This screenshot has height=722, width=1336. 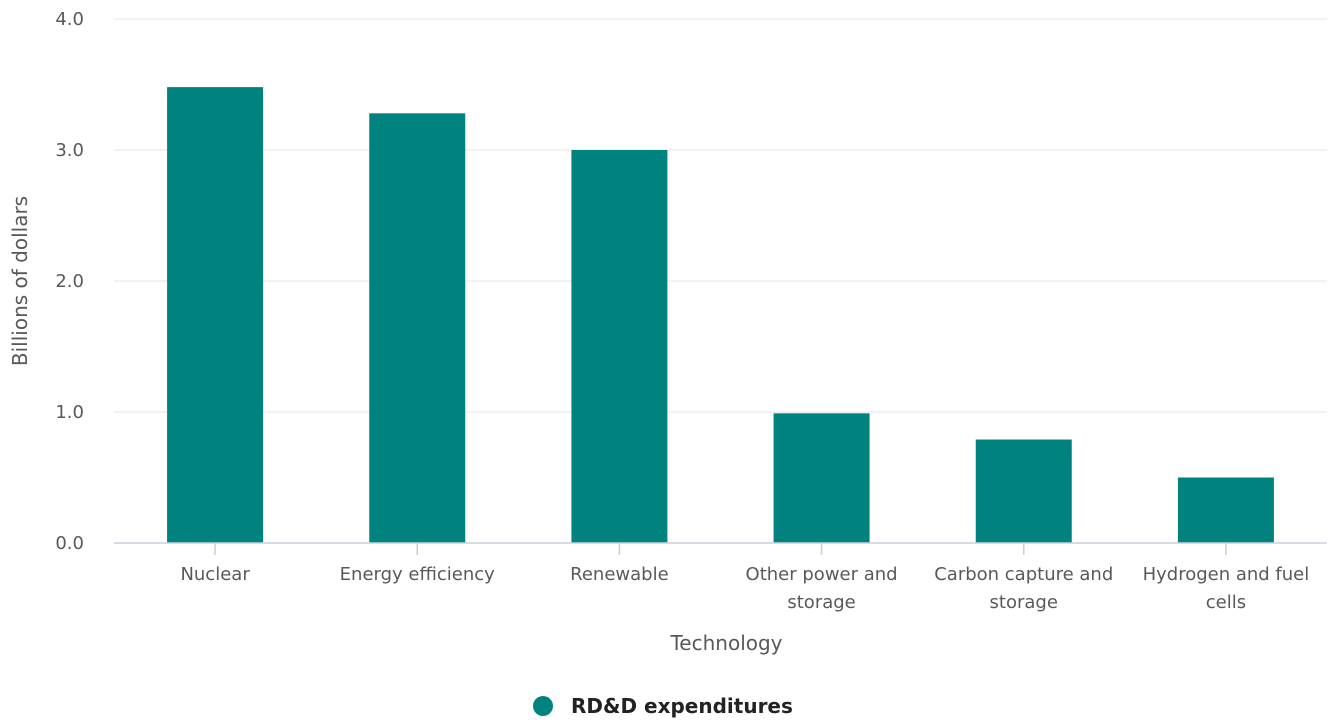 What do you see at coordinates (1226, 602) in the screenshot?
I see `x-tick-label-line: cells` at bounding box center [1226, 602].